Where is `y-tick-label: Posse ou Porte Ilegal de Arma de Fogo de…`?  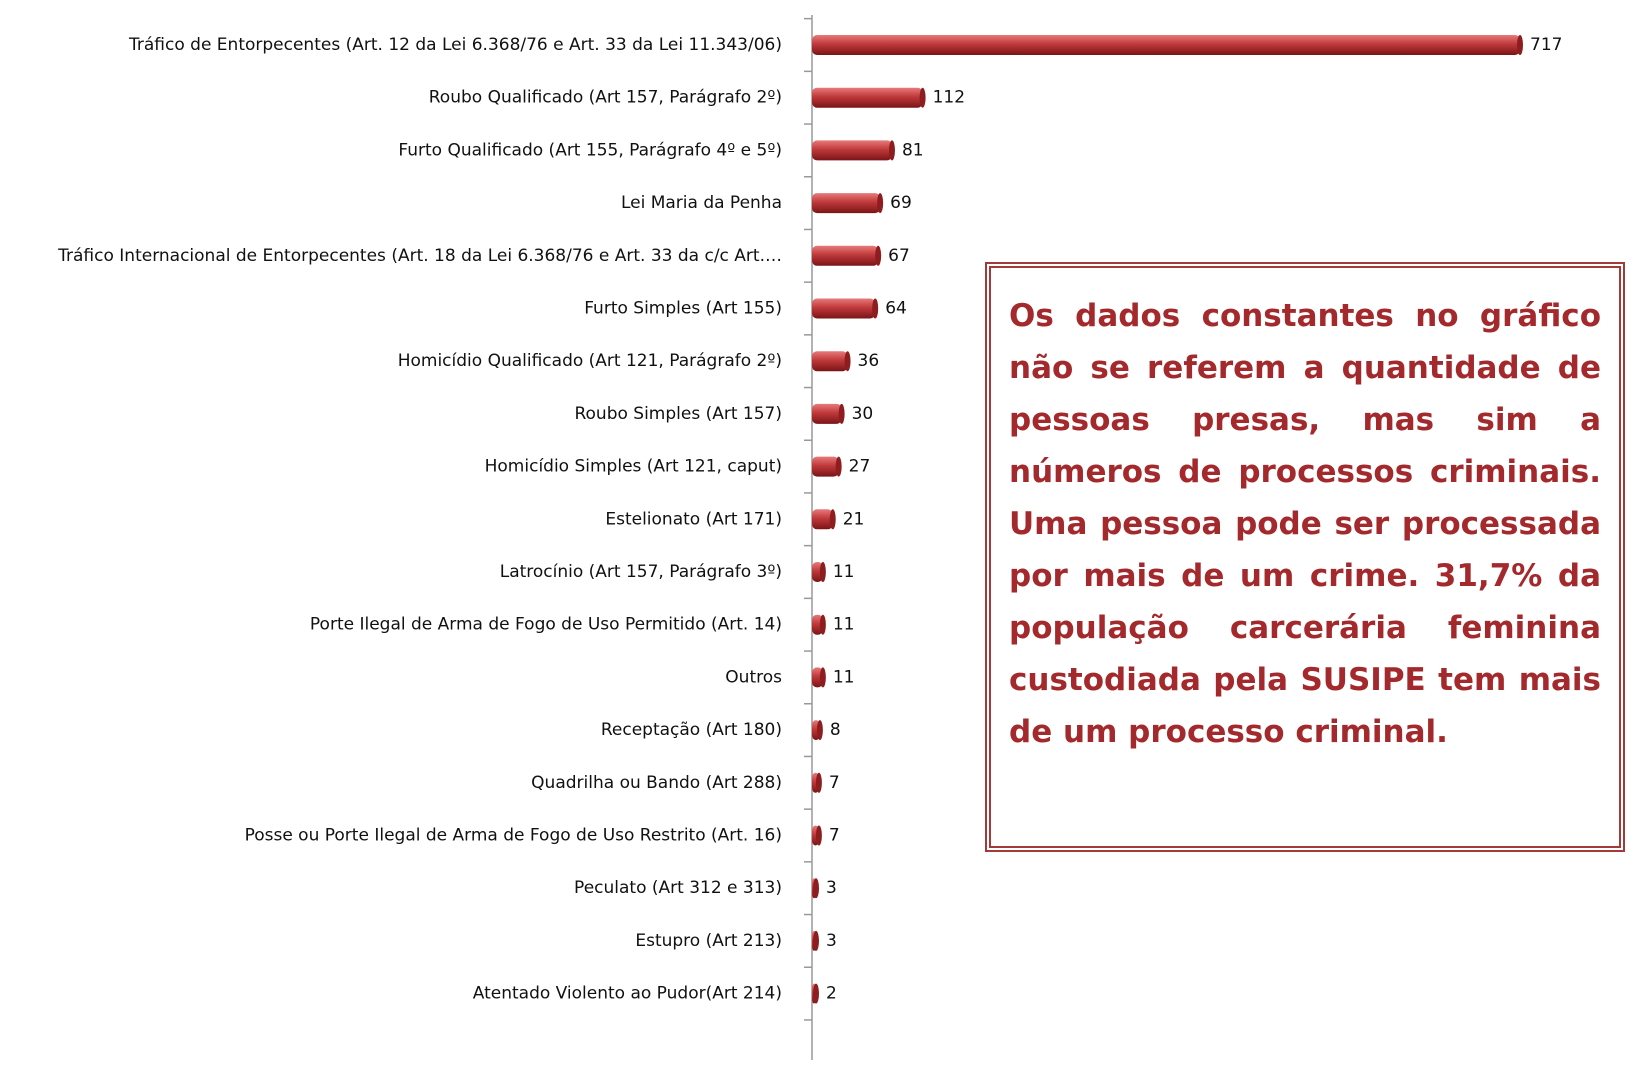
y-tick-label: Posse ou Porte Ilegal de Arma de Fogo de… is located at coordinates (513, 836).